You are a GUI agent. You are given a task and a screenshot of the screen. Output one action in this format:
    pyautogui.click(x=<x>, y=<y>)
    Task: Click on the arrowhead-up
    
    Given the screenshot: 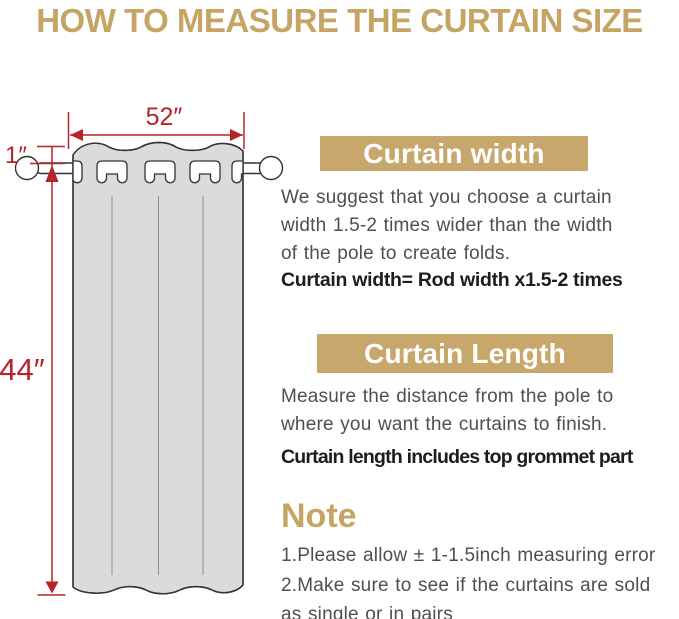 What is the action you would take?
    pyautogui.click(x=52, y=173)
    